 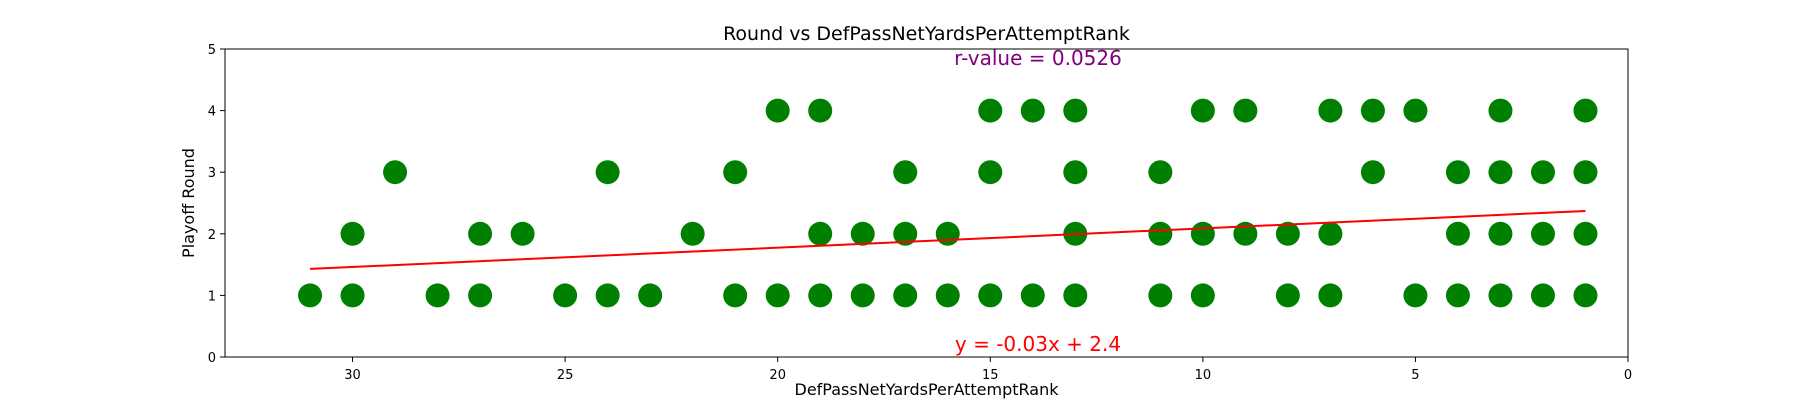 I want to click on y-tick-label: 2, so click(x=212, y=235).